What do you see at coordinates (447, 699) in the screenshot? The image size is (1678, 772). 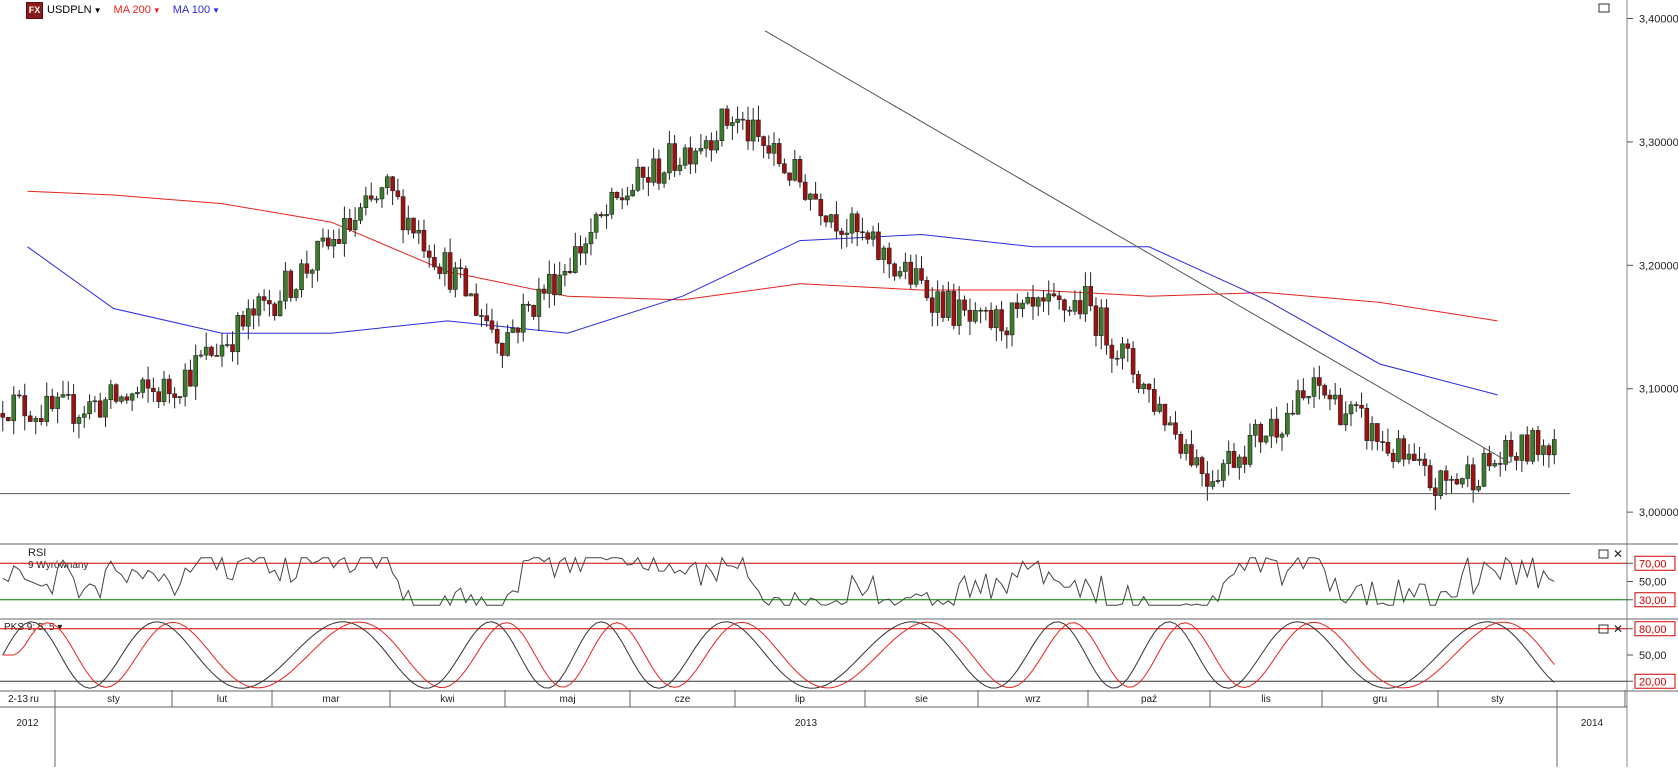 I see `month-label: kwi` at bounding box center [447, 699].